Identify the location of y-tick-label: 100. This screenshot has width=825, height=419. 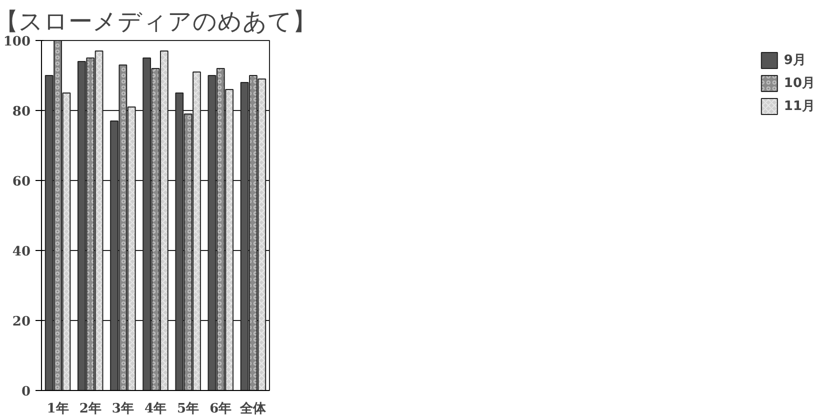
(17, 42).